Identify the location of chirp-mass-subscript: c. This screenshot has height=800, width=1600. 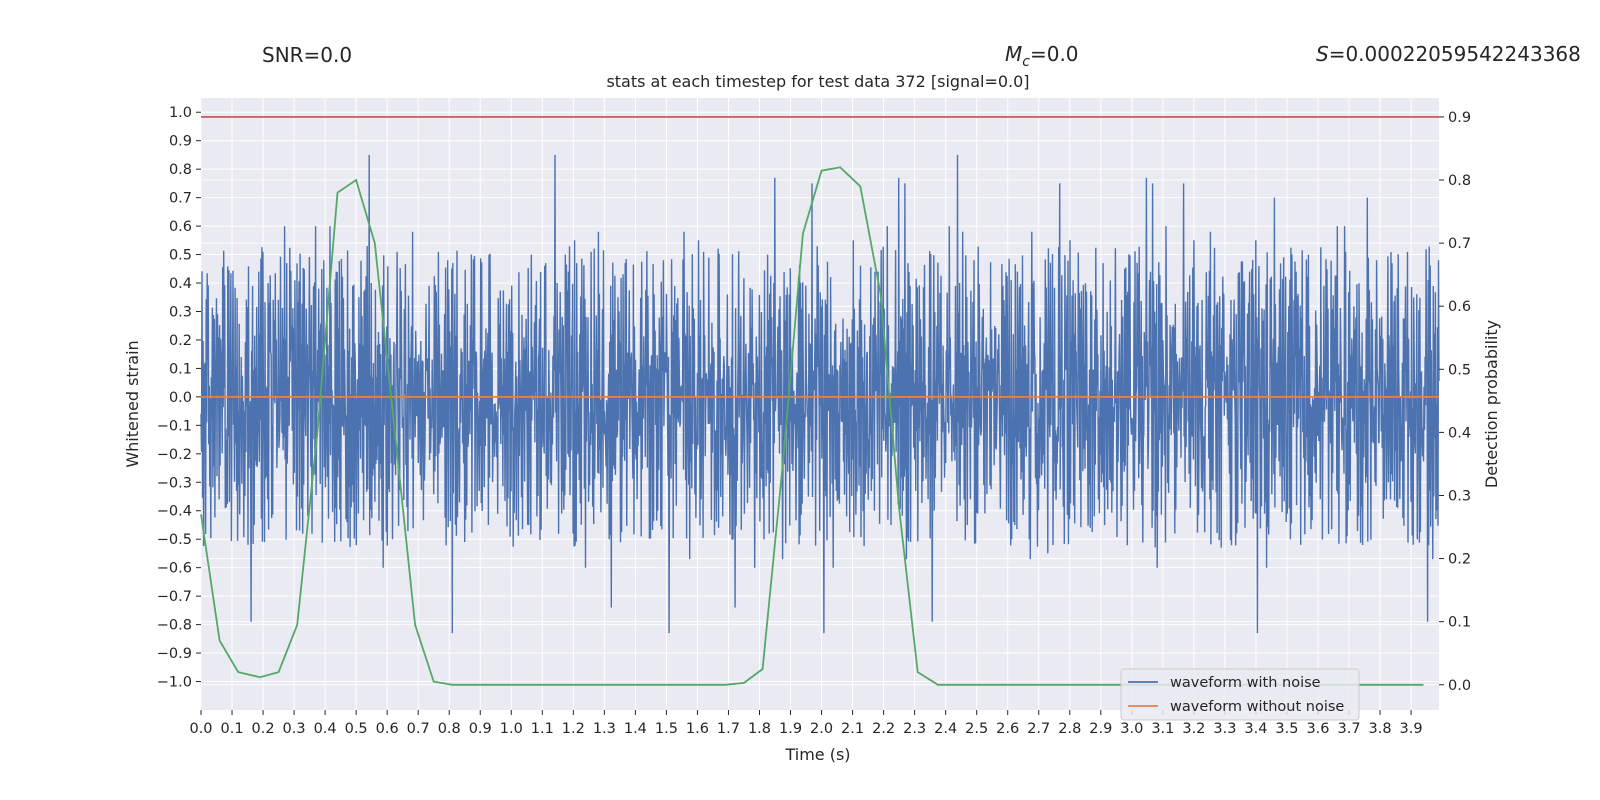
(1026, 62).